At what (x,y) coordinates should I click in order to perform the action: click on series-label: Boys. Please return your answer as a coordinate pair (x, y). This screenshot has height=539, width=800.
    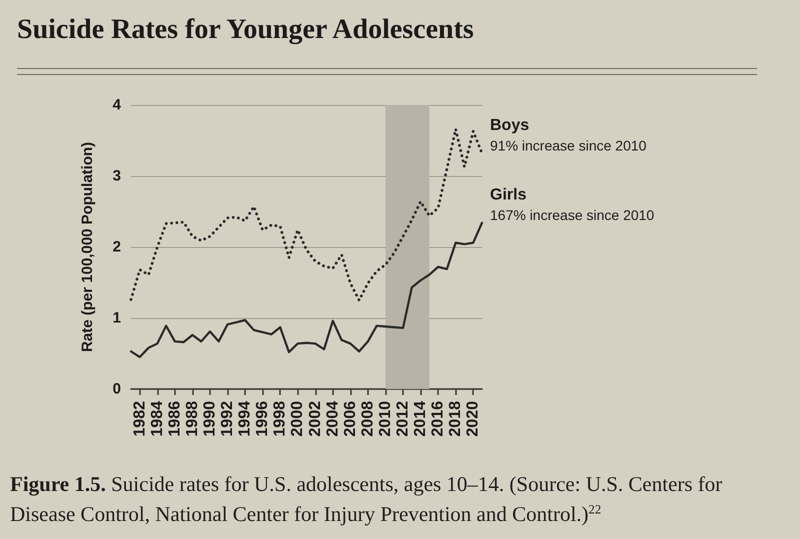
    Looking at the image, I should click on (510, 125).